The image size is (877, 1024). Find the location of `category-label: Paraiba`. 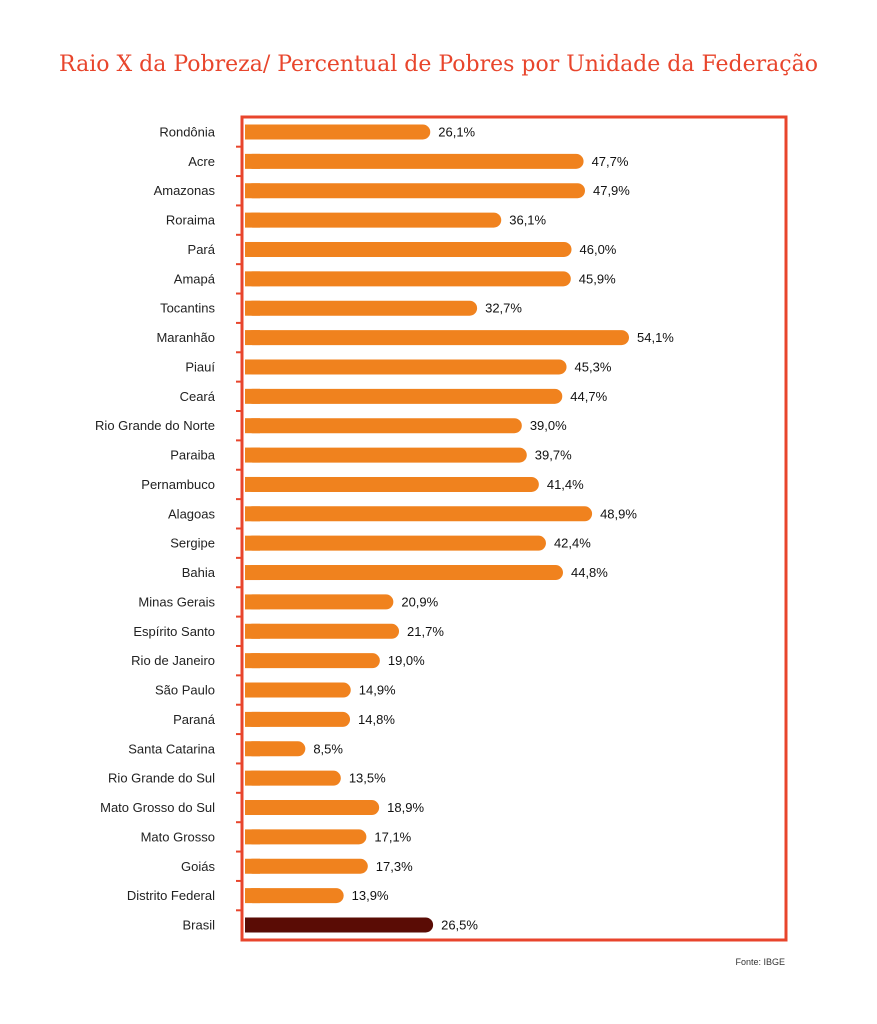

category-label: Paraiba is located at coordinates (193, 455).